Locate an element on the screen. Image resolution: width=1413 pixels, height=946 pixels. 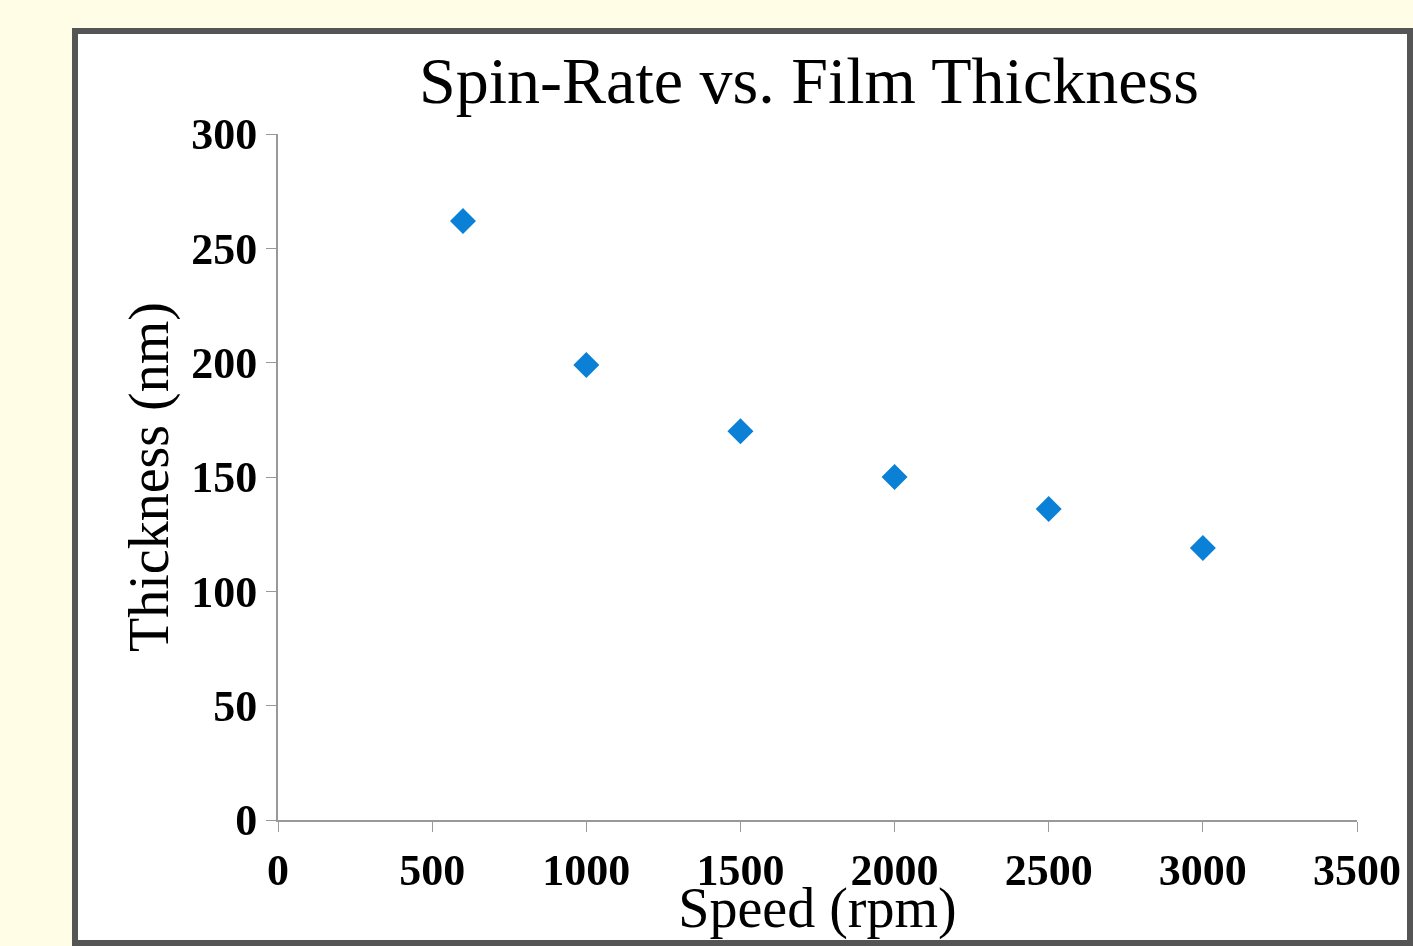
x-tick-label: 3000 is located at coordinates (1202, 870).